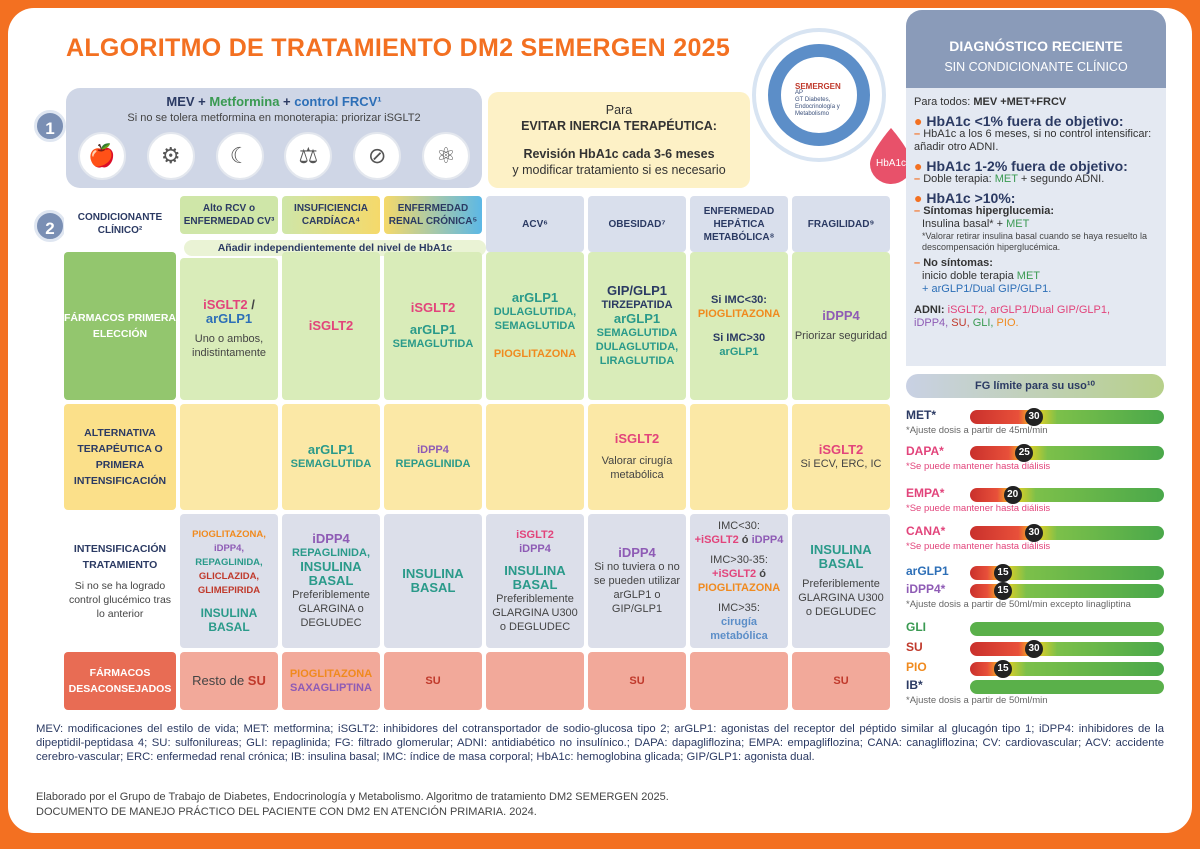  What do you see at coordinates (927, 571) in the screenshot?
I see `fg-label: arGLP1` at bounding box center [927, 571].